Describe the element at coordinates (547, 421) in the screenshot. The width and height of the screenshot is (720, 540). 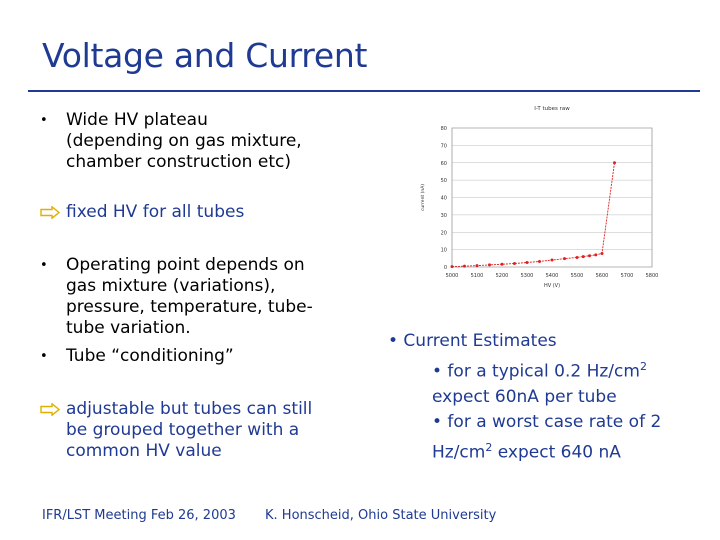
I see `estimate-line: • for a worst case rate of 2` at that location.